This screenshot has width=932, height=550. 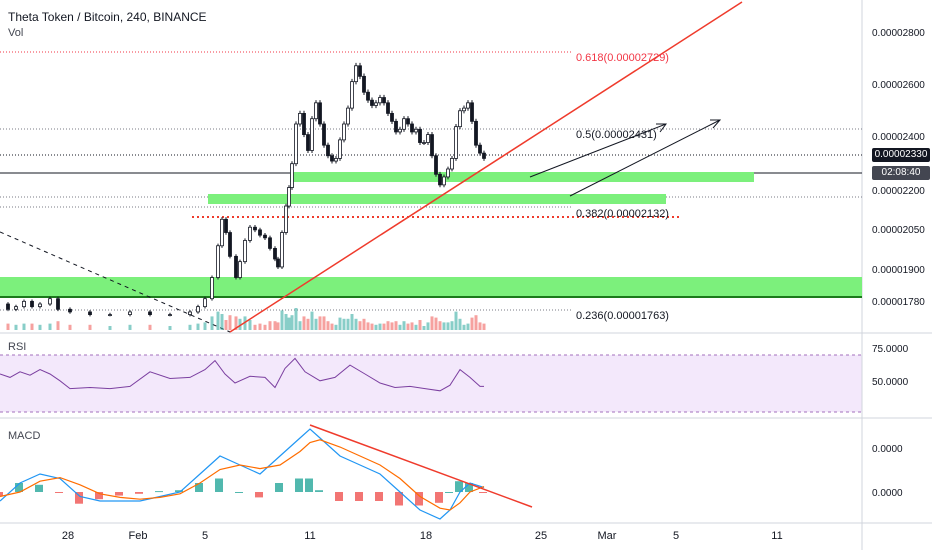 I want to click on time-tick: 5, so click(x=205, y=536).